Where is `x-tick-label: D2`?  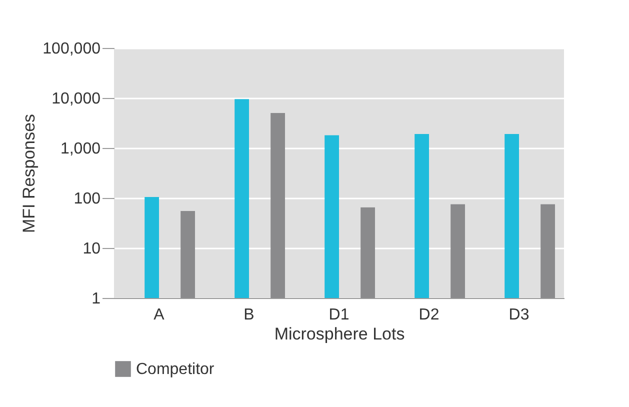
x-tick-label: D2 is located at coordinates (429, 315).